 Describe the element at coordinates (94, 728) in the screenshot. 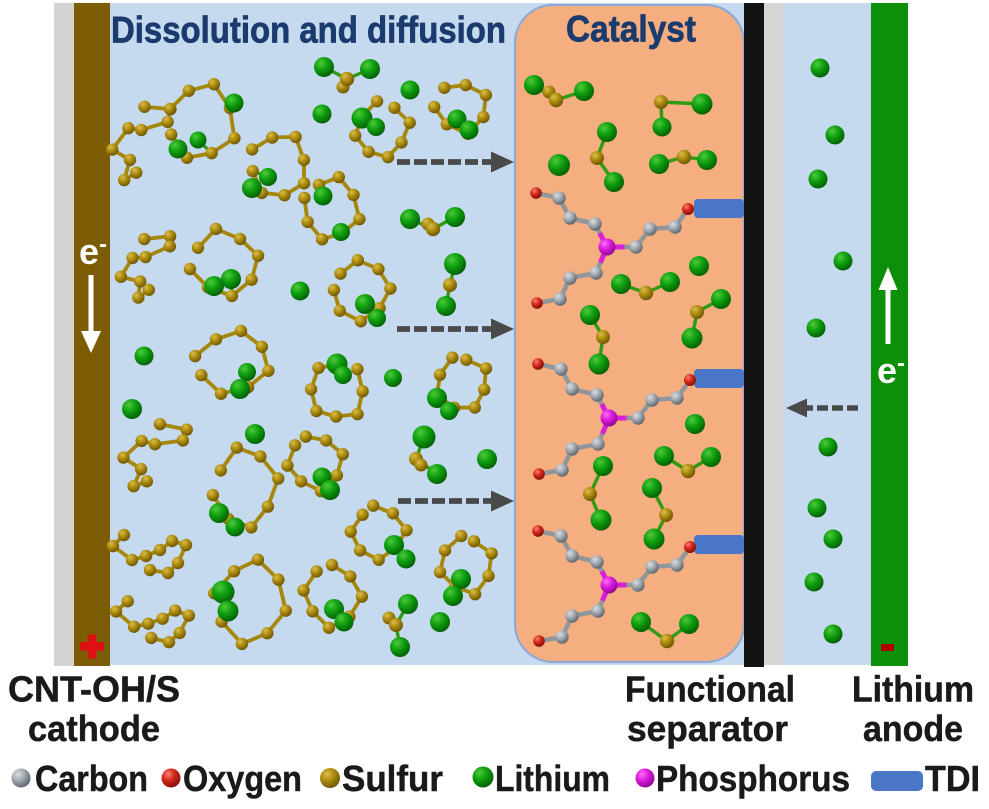

I see `svg-text: cathode` at that location.